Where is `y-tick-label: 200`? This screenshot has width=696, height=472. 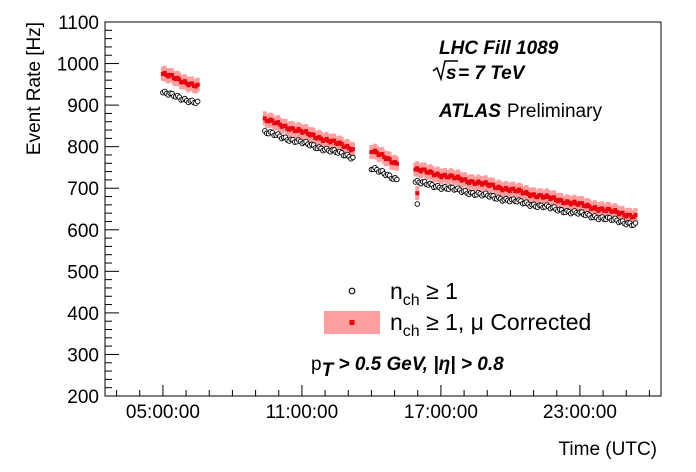 y-tick-label: 200 is located at coordinates (83, 397).